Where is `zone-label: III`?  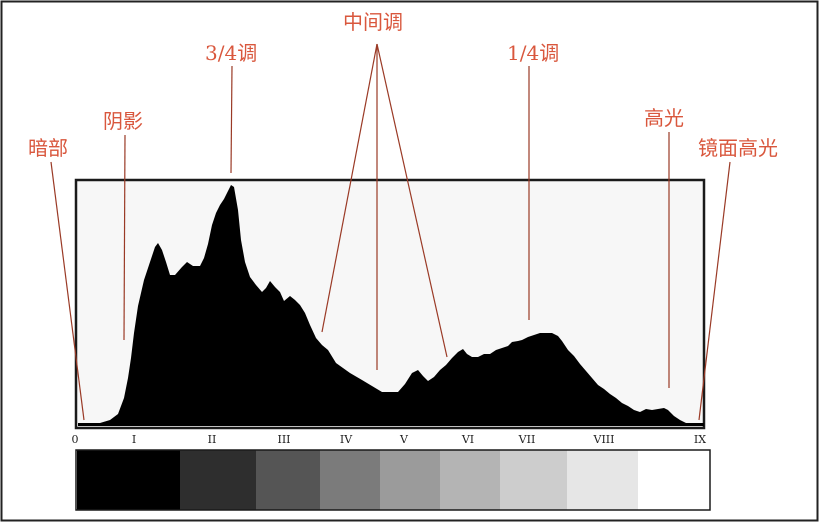
zone-label: III is located at coordinates (283, 439).